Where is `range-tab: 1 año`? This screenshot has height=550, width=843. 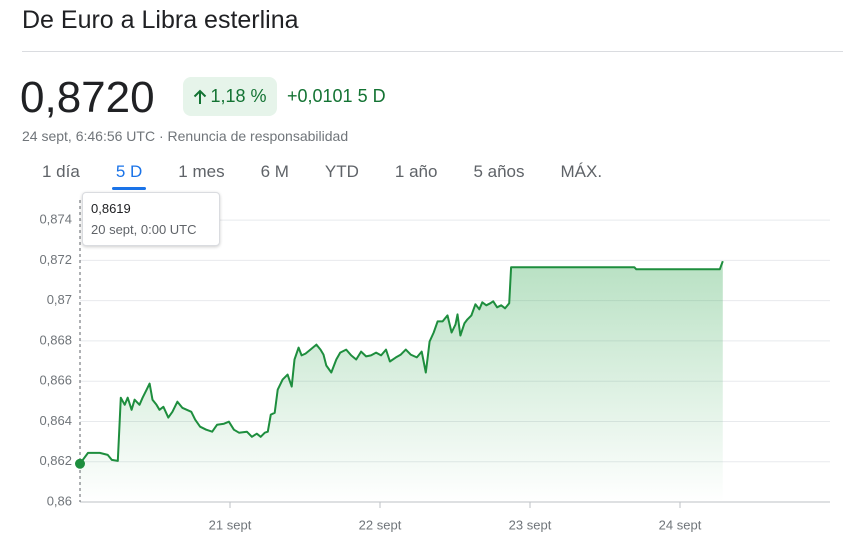
range-tab: 1 año is located at coordinates (416, 171).